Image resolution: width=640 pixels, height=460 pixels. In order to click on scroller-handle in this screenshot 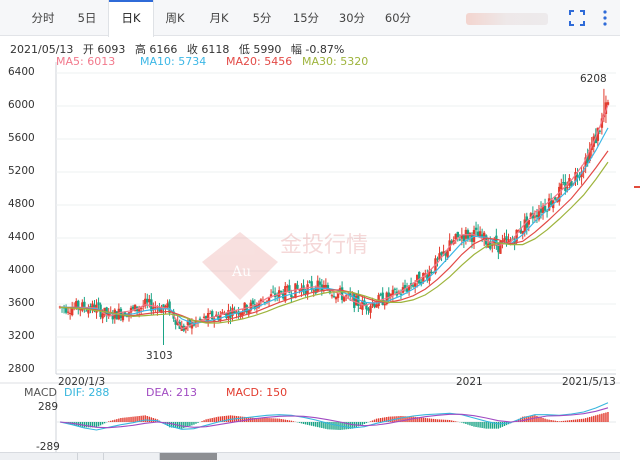, I will do `click(188, 456)`.